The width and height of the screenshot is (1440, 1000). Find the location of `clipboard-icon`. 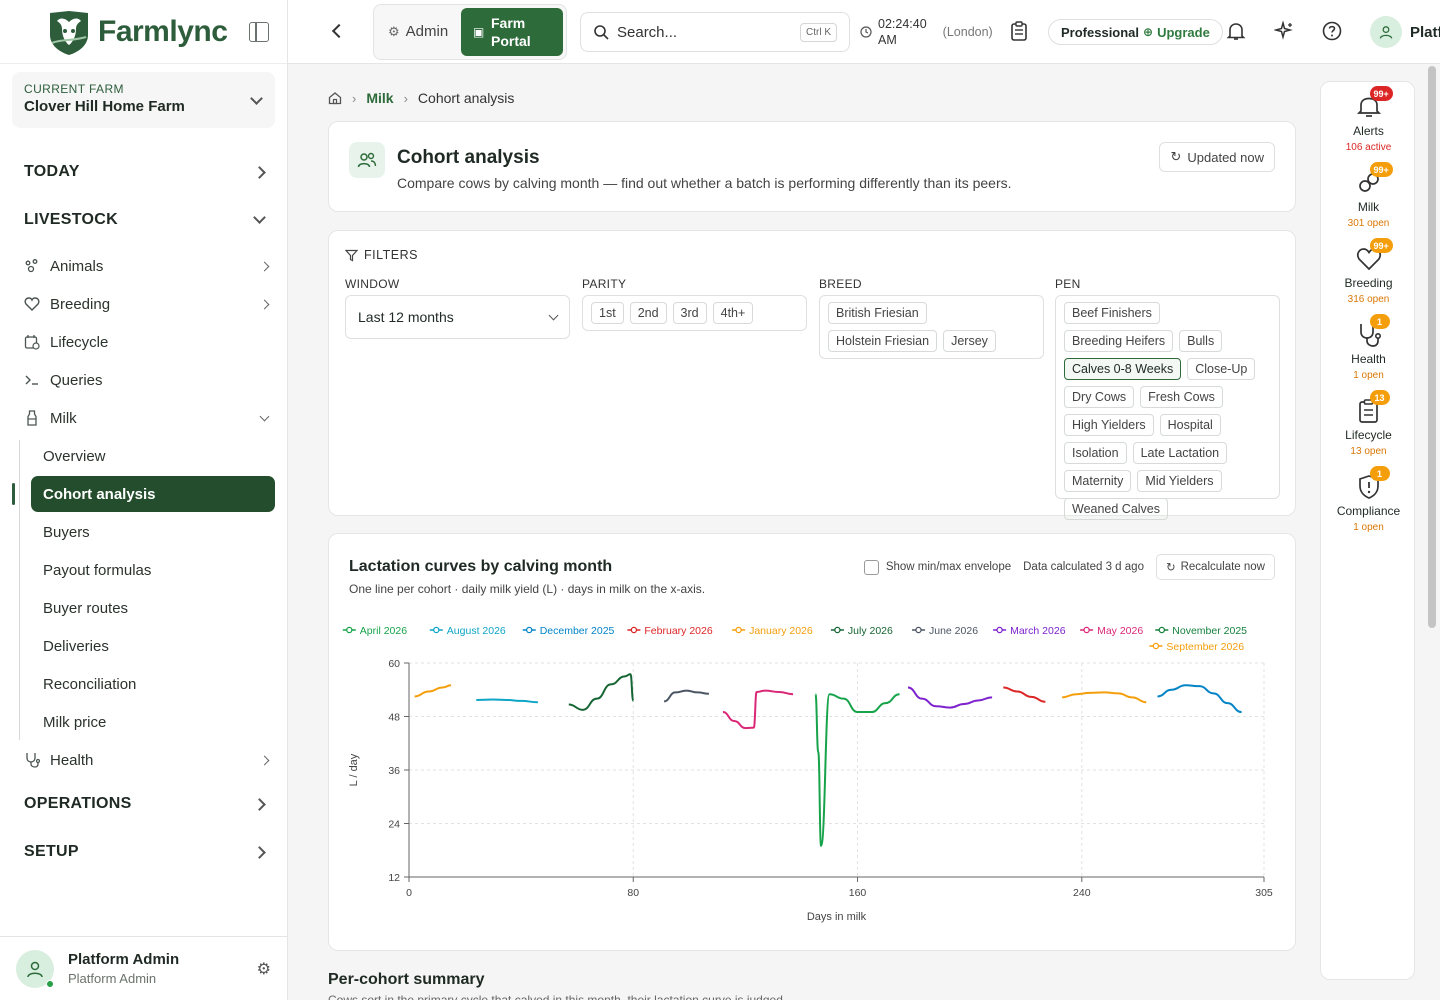

clipboard-icon is located at coordinates (1019, 31).